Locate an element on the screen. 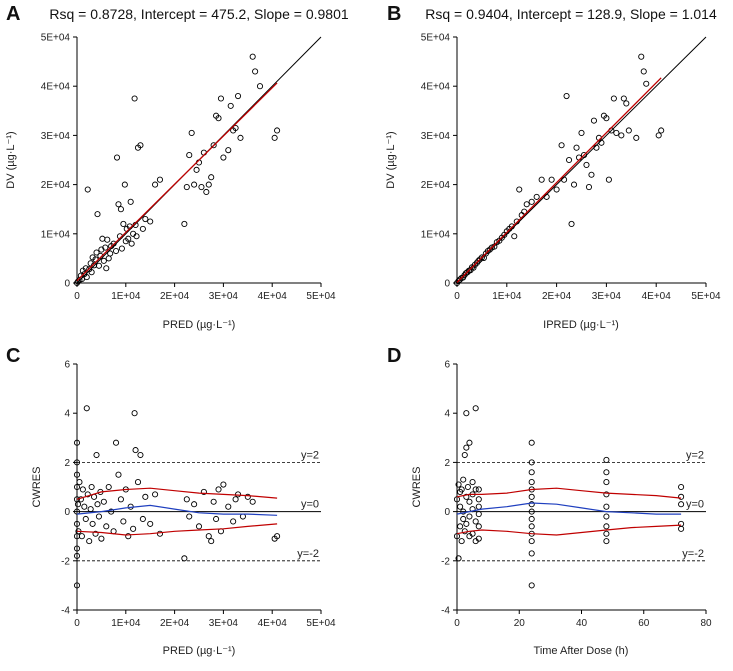 The width and height of the screenshot is (733, 671). panel-letter: C is located at coordinates (13, 356).